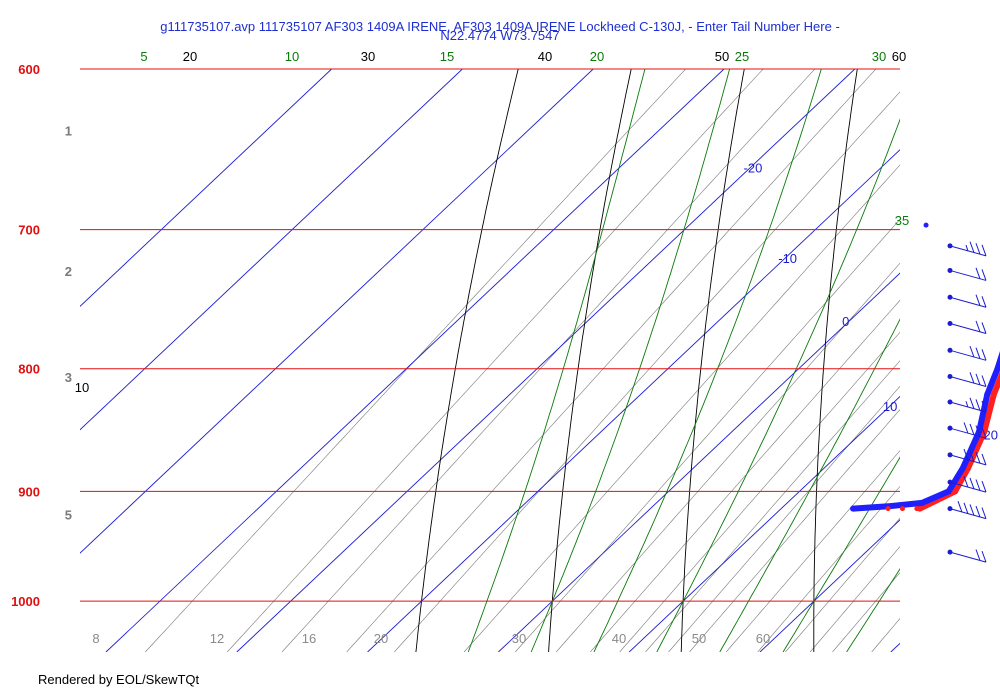 The image size is (1000, 700). I want to click on mixing-ratio-label: 12, so click(217, 638).